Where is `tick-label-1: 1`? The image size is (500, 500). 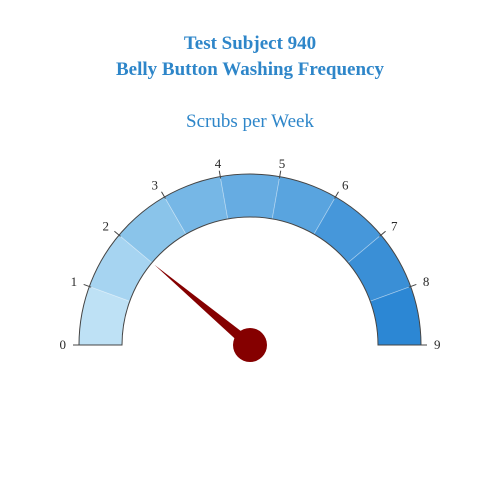 tick-label-1: 1 is located at coordinates (74, 281).